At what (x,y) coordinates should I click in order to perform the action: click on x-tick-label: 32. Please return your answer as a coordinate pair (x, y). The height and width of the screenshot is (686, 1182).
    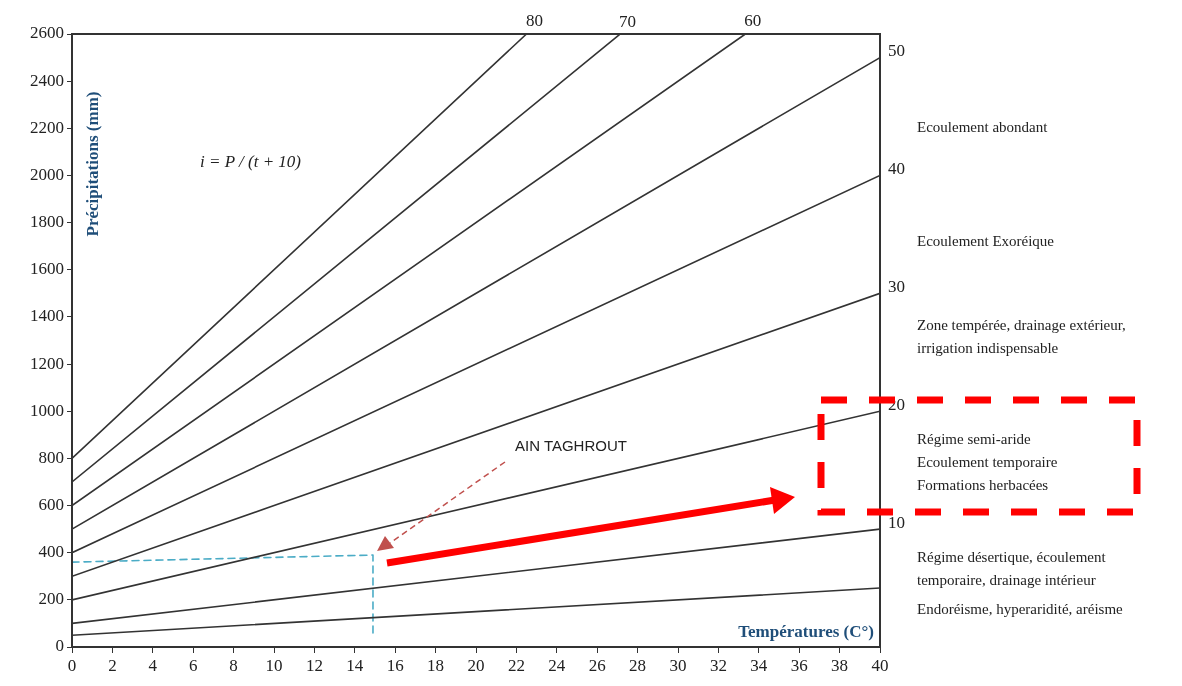
    Looking at the image, I should click on (718, 665).